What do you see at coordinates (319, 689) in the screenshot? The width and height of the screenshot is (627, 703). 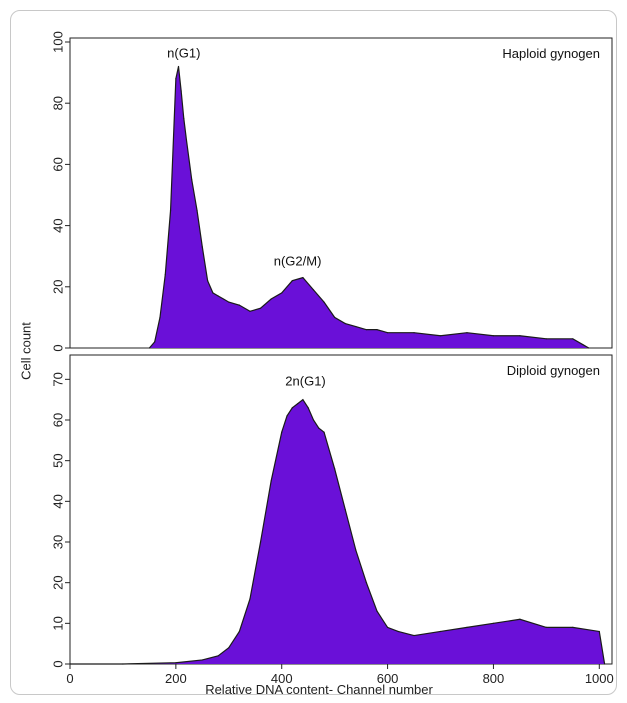 I see `x-axis-title: Relative DNA content- Channel number` at bounding box center [319, 689].